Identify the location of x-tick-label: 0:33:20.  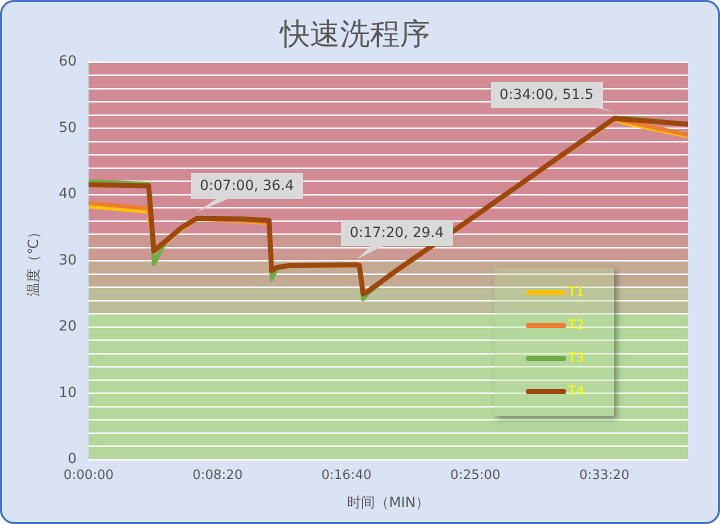
(604, 475).